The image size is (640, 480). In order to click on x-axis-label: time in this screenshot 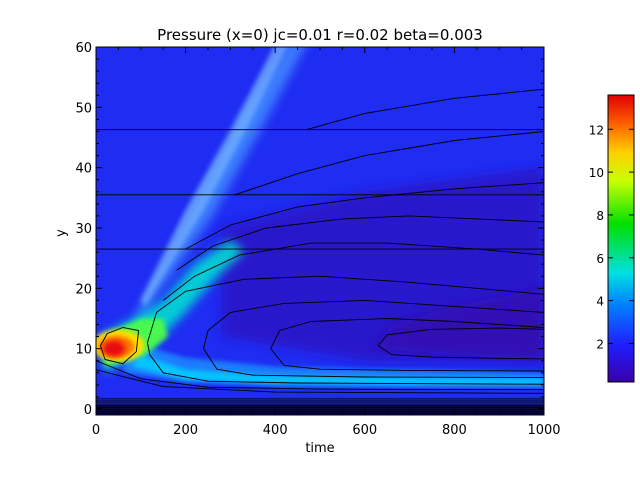, I will do `click(319, 448)`.